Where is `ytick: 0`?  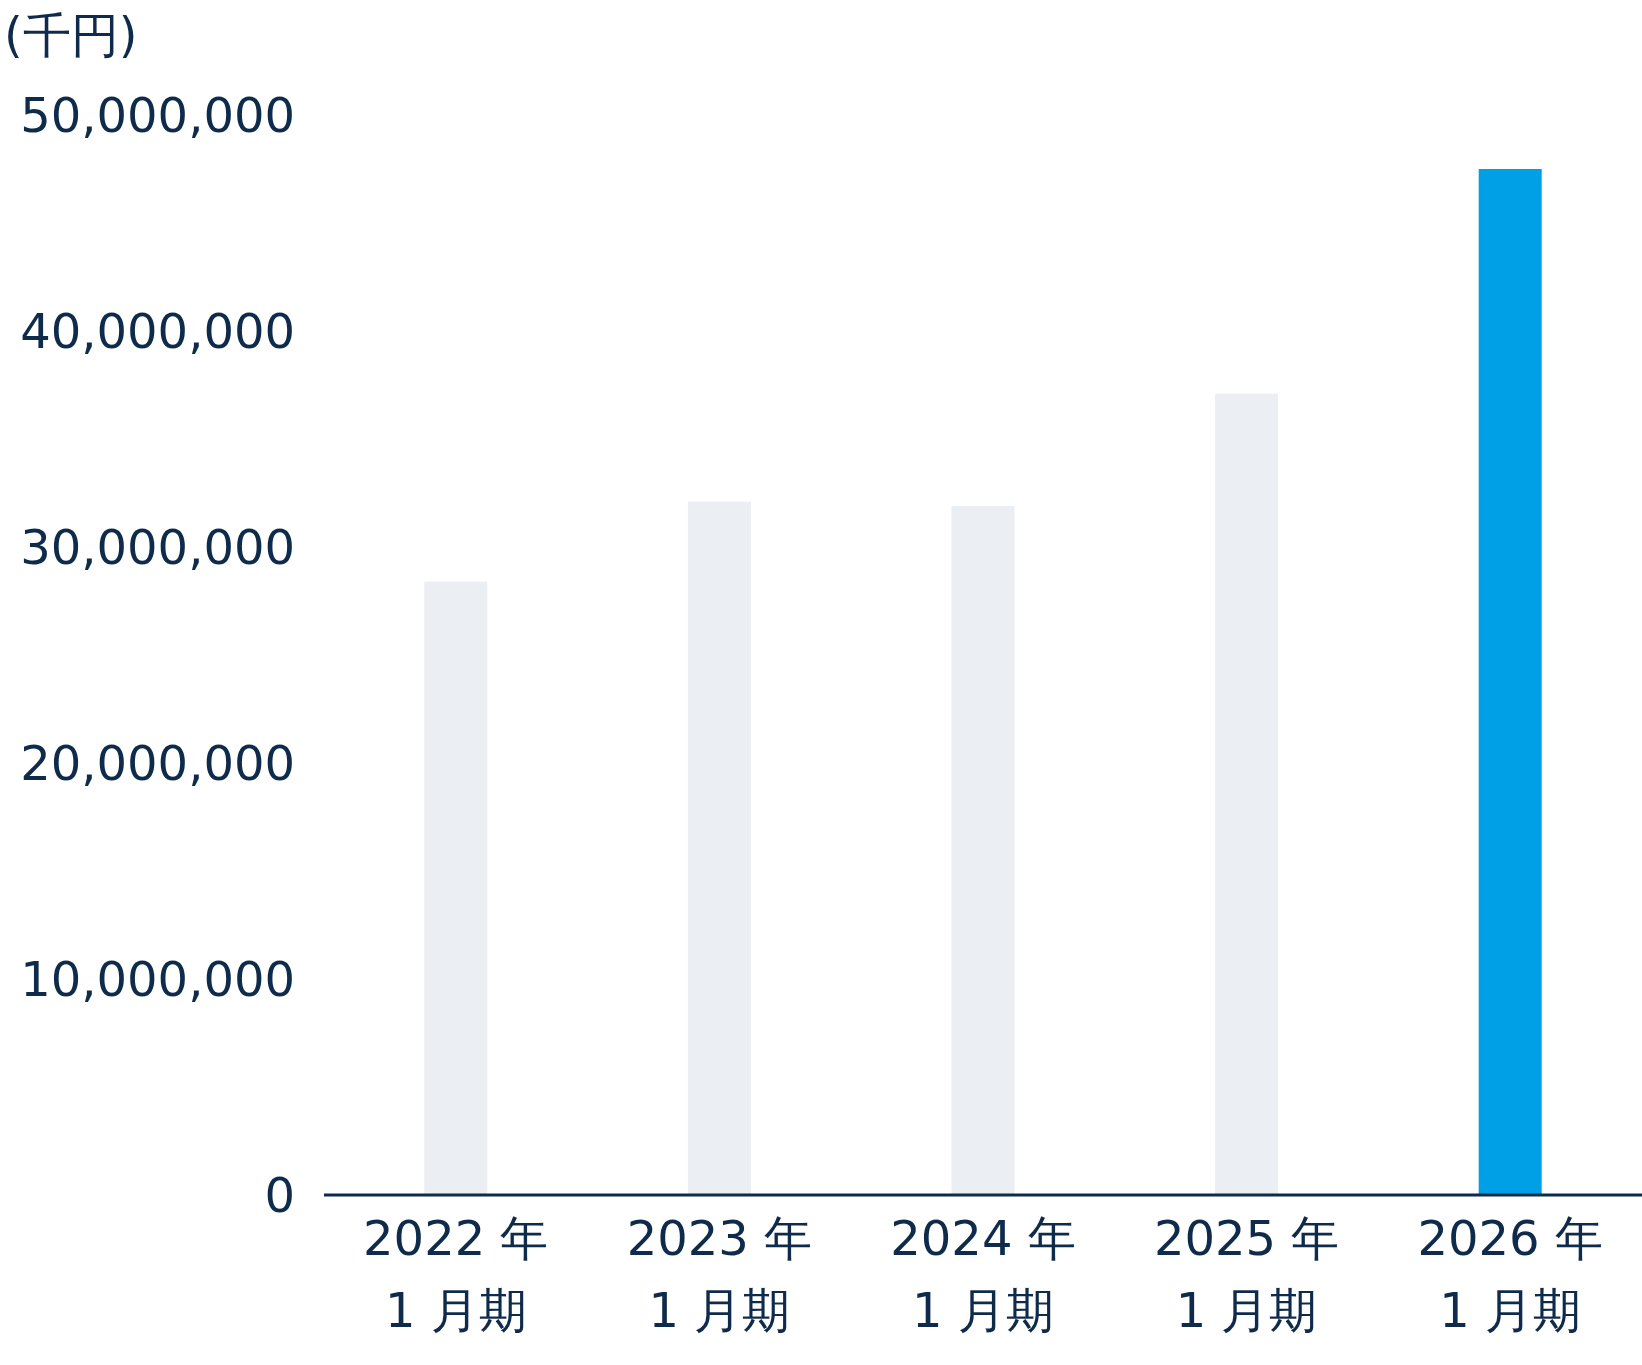
ytick: 0 is located at coordinates (279, 1195).